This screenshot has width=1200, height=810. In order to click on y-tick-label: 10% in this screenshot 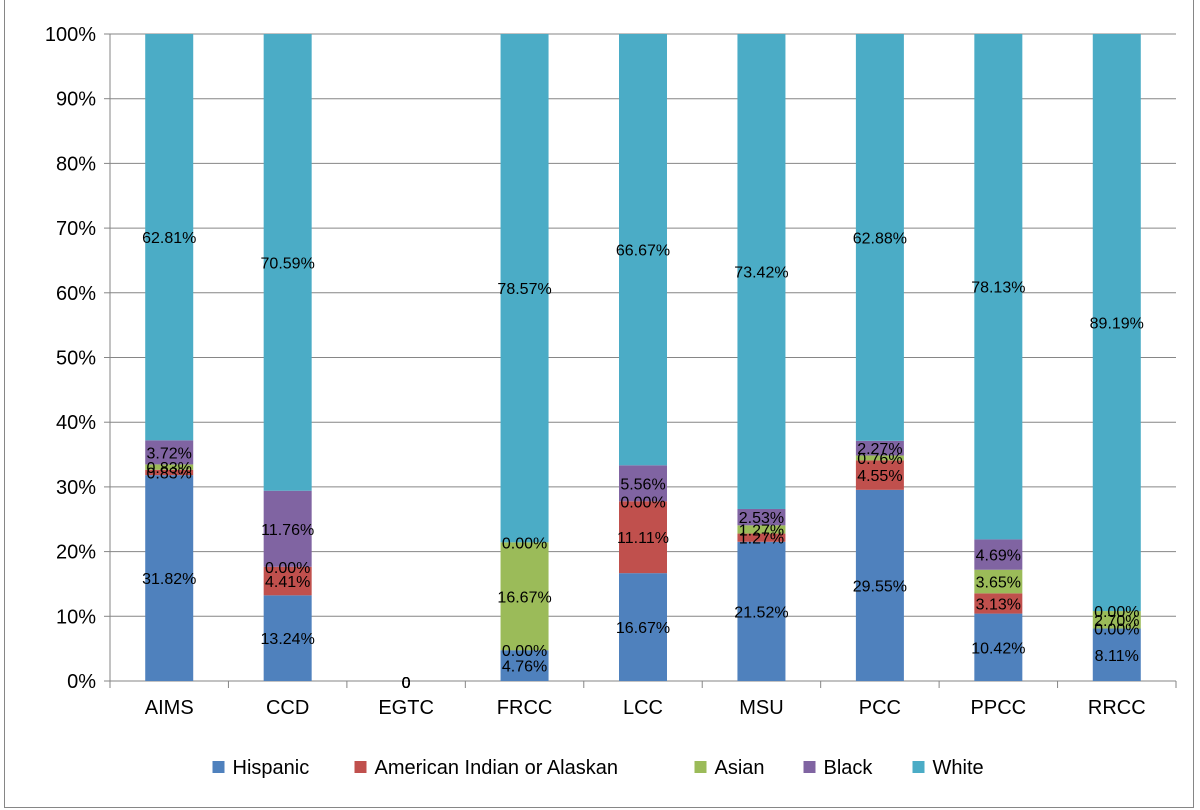, I will do `click(76, 617)`.